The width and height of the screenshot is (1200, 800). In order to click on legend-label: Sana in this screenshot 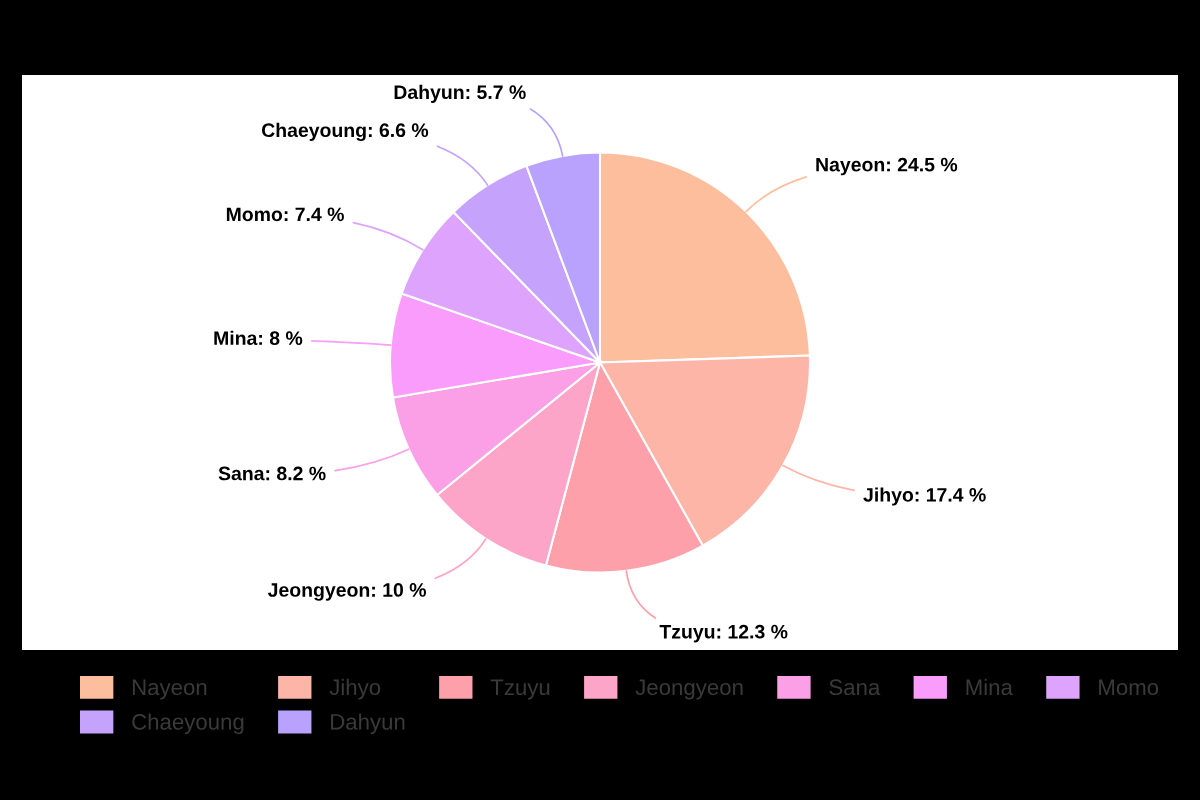, I will do `click(855, 687)`.